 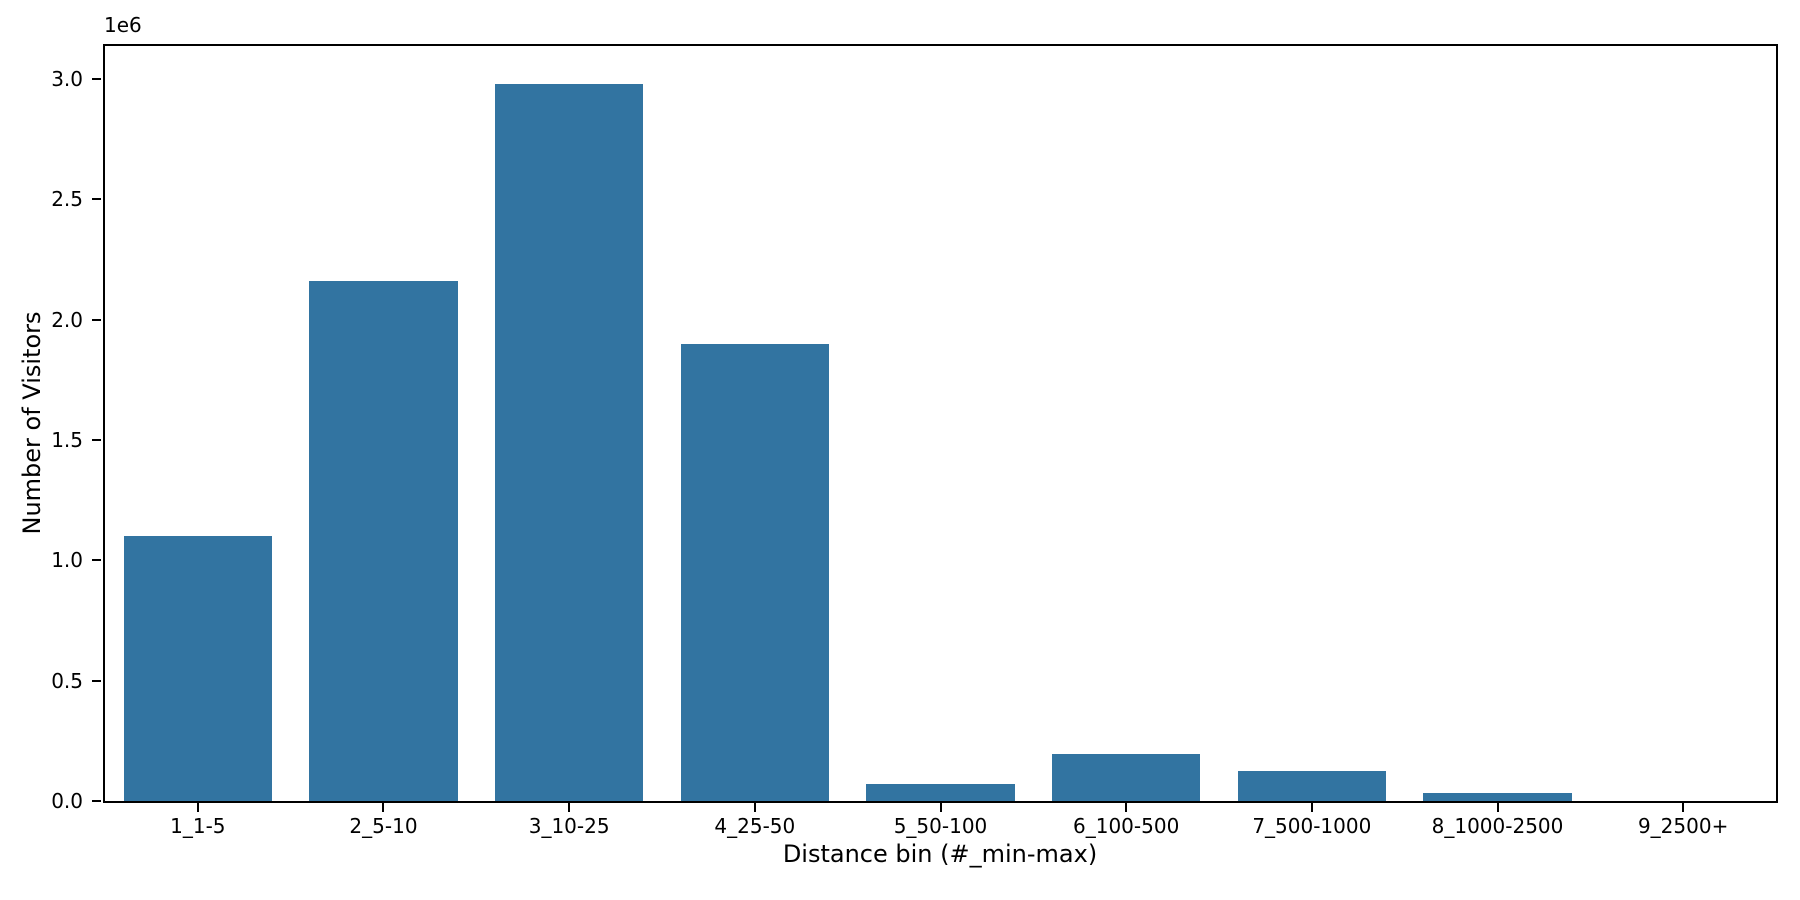 What do you see at coordinates (940, 854) in the screenshot?
I see `x-axis-label: Distance bin (#_min-max)` at bounding box center [940, 854].